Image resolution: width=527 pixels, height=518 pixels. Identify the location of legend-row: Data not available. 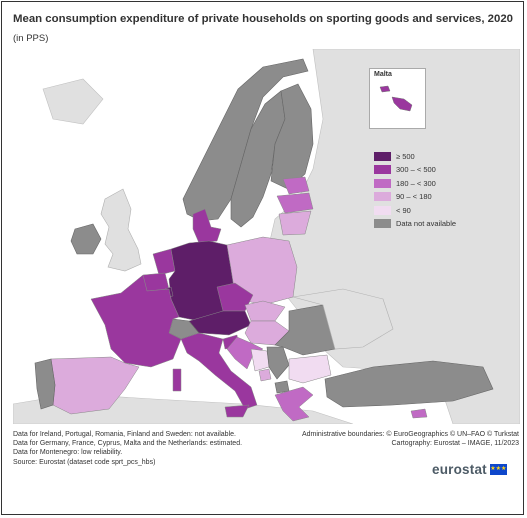
(430, 224).